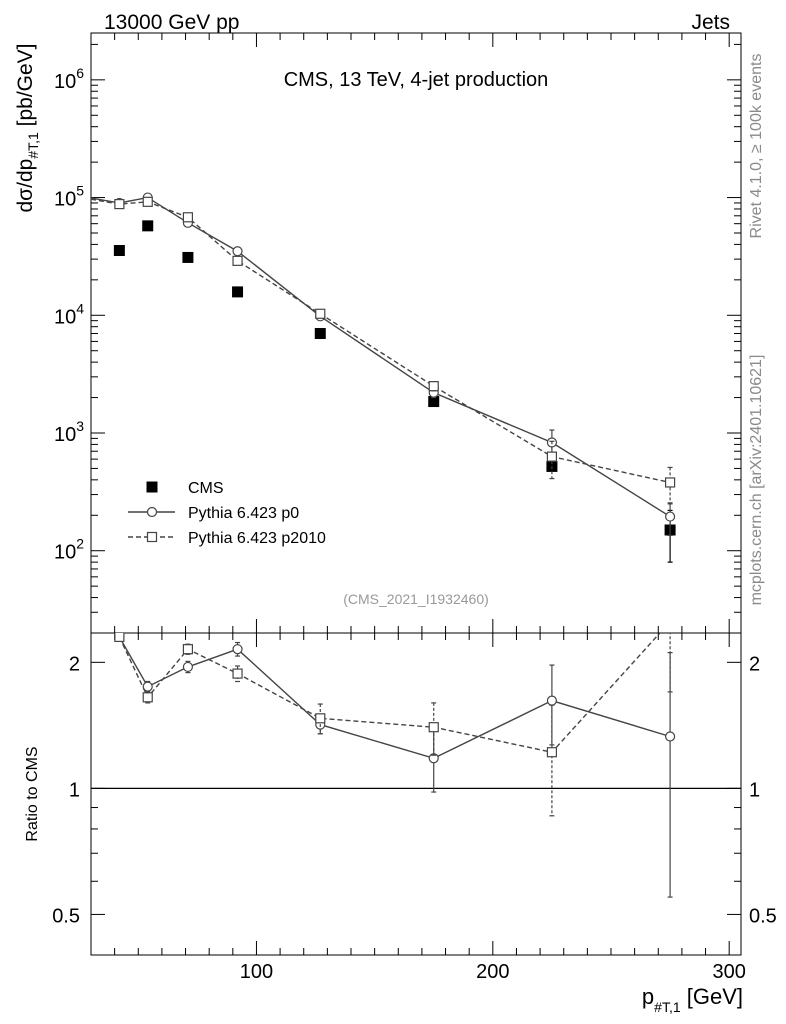 This screenshot has height=1024, width=786. I want to click on mcplots-side-label: mcplots.cern.ch [arXiv:2401.10621], so click(756, 480).